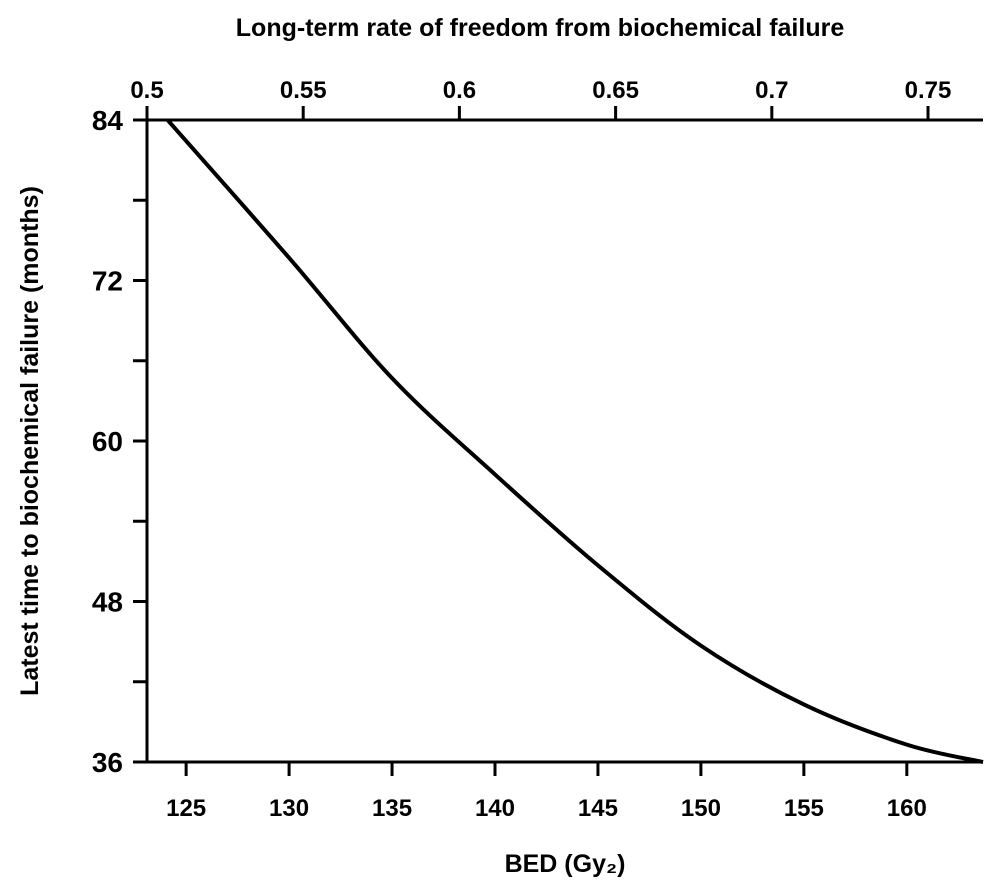 The height and width of the screenshot is (891, 985). Describe the element at coordinates (928, 90) in the screenshot. I see `x2-tick-label: 0.75` at that location.